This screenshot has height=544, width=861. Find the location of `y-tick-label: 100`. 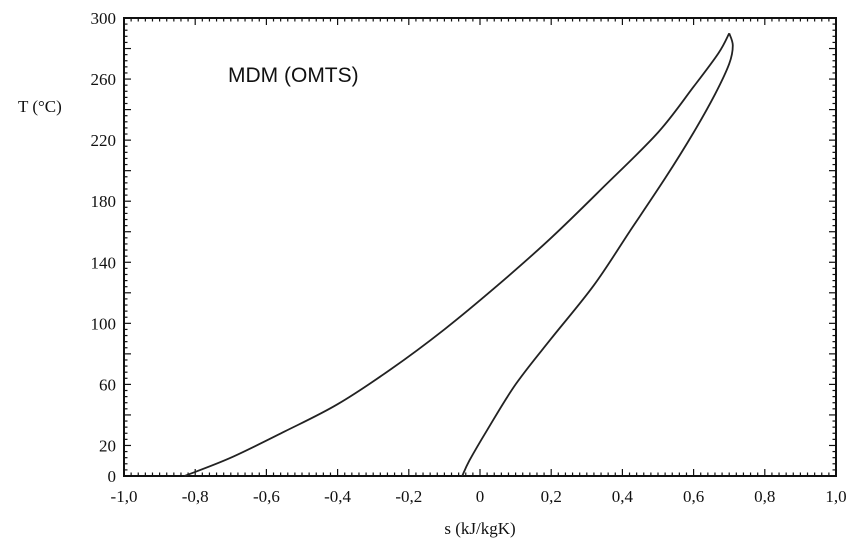

y-tick-label: 100 is located at coordinates (104, 323).